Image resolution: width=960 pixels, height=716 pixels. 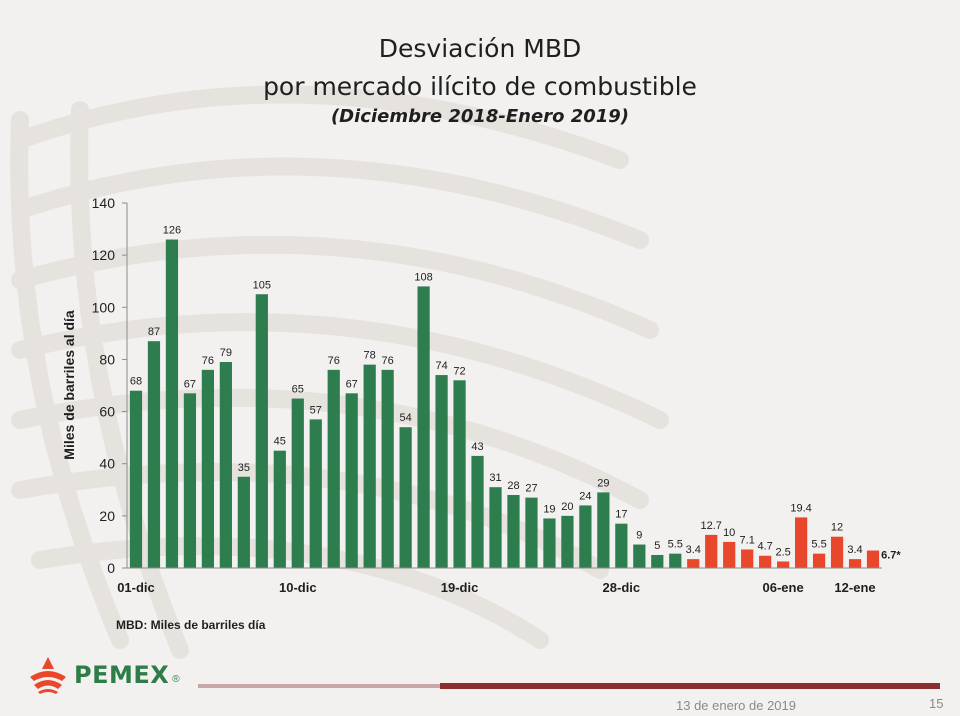 I want to click on y-tick-label: 0, so click(x=111, y=568).